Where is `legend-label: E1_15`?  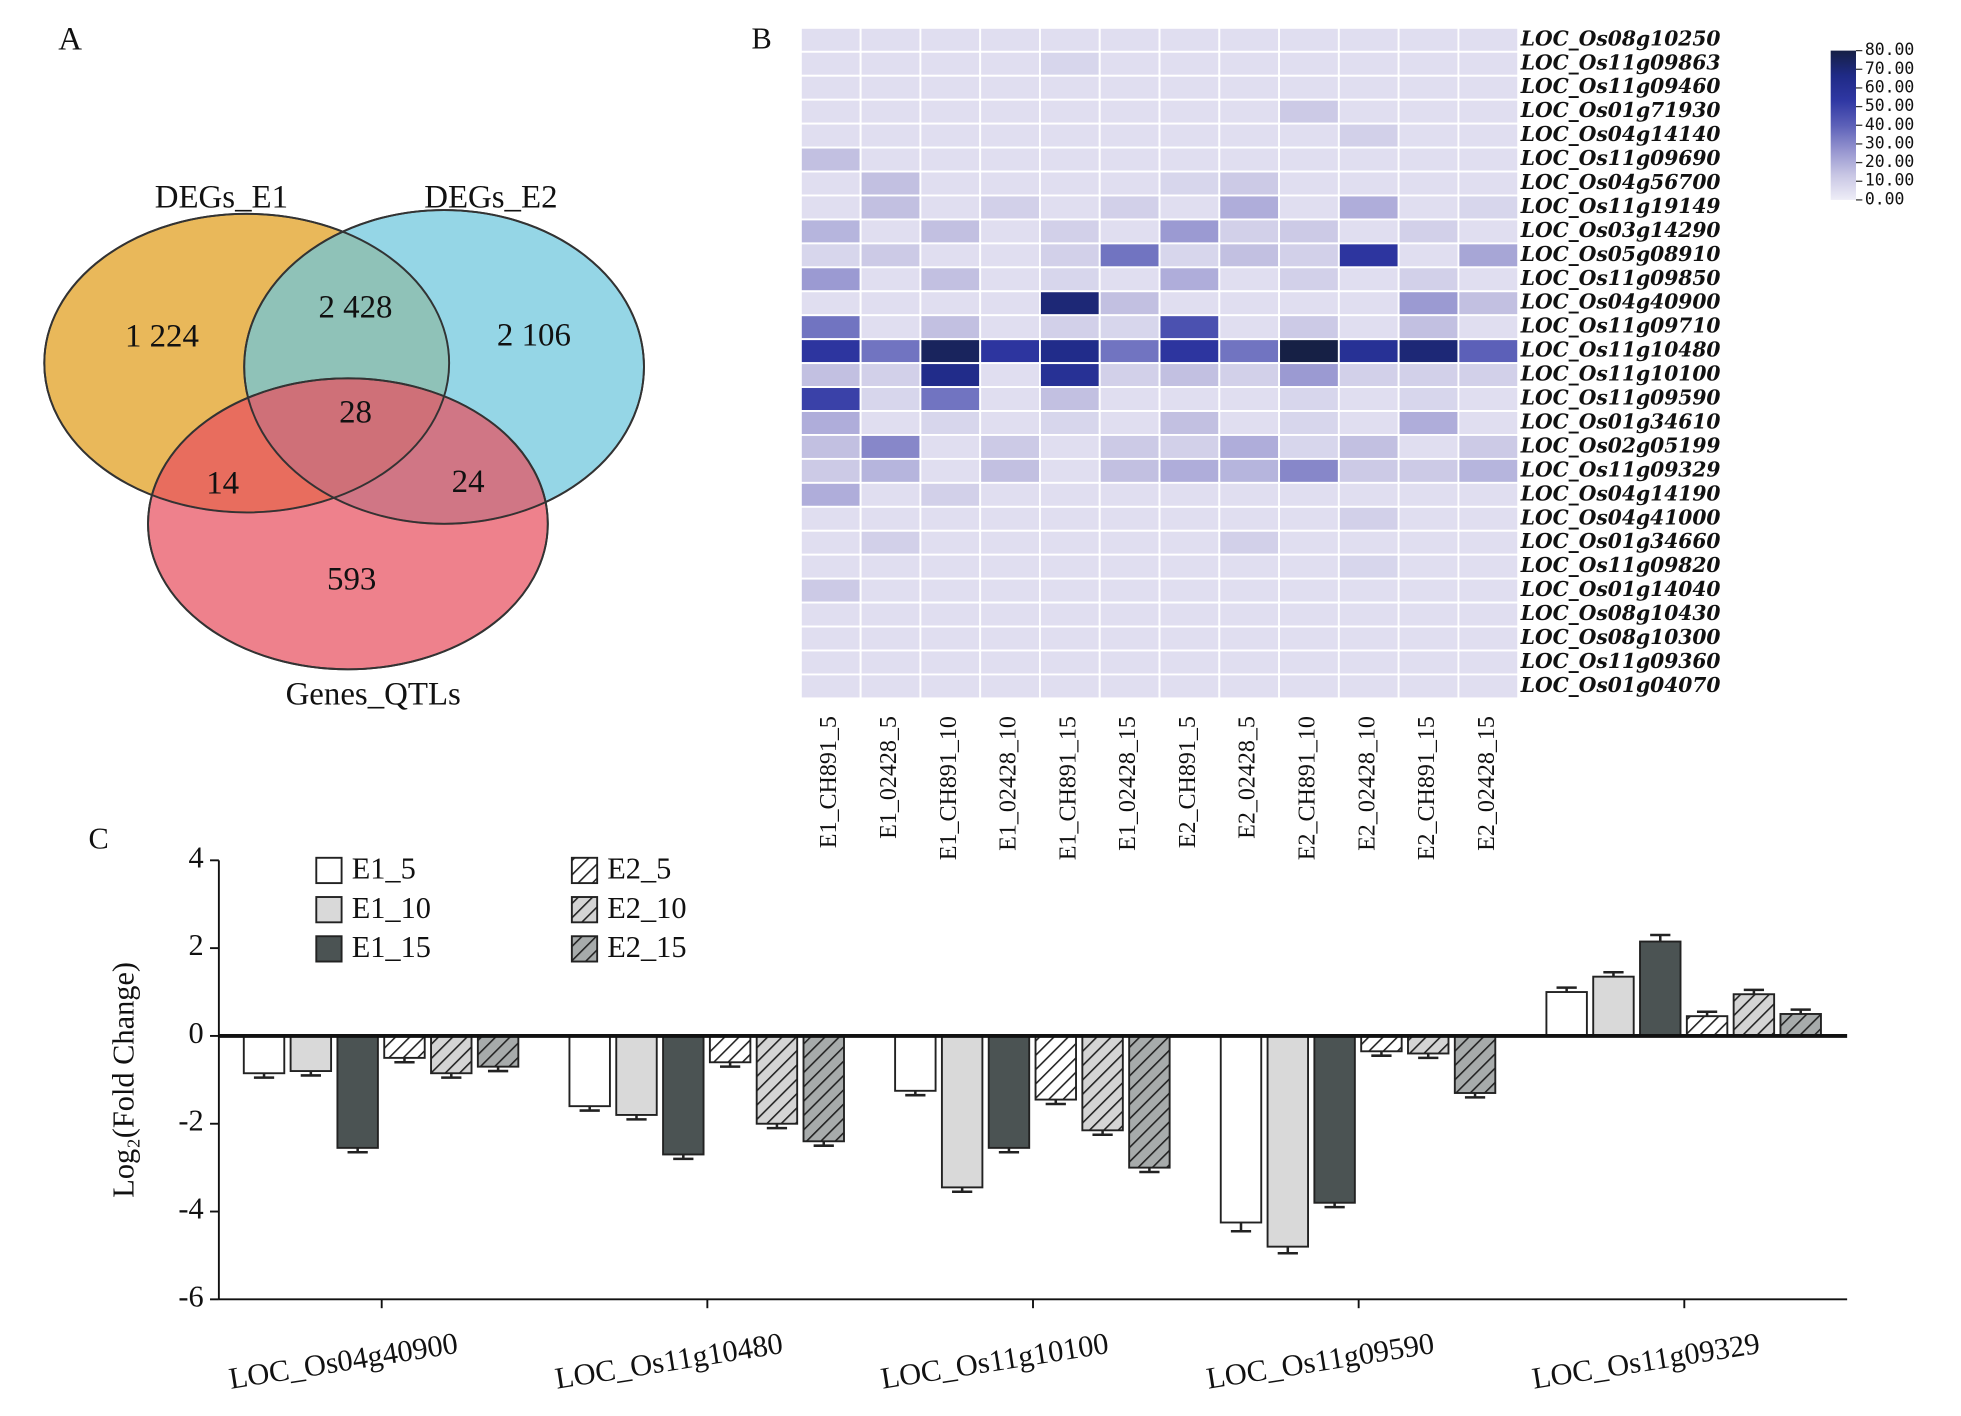 legend-label: E1_15 is located at coordinates (391, 947).